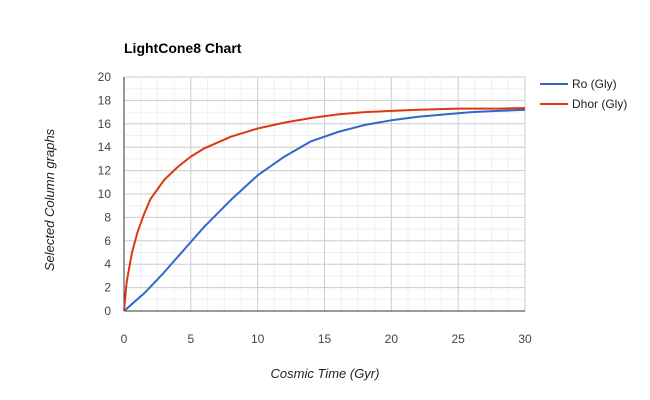 This screenshot has height=400, width=650. I want to click on x-tick-label: 25, so click(458, 339).